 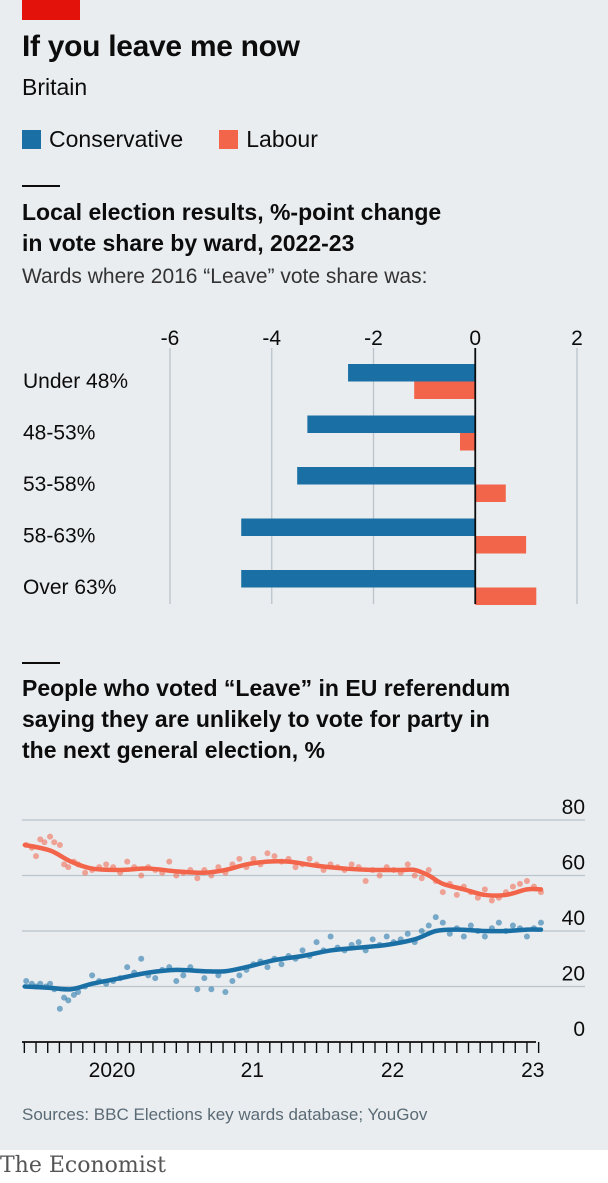 I want to click on legend: Conservative Labour, so click(x=188, y=139).